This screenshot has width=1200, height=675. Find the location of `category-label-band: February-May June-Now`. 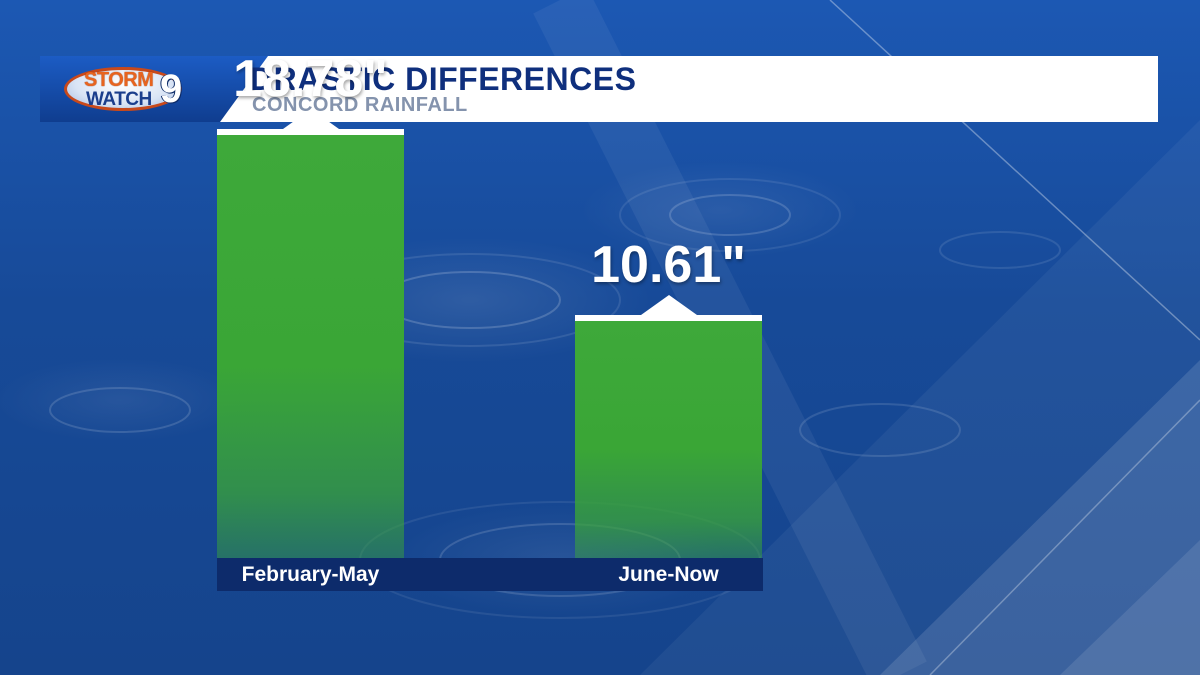

category-label-band: February-May June-Now is located at coordinates (490, 574).